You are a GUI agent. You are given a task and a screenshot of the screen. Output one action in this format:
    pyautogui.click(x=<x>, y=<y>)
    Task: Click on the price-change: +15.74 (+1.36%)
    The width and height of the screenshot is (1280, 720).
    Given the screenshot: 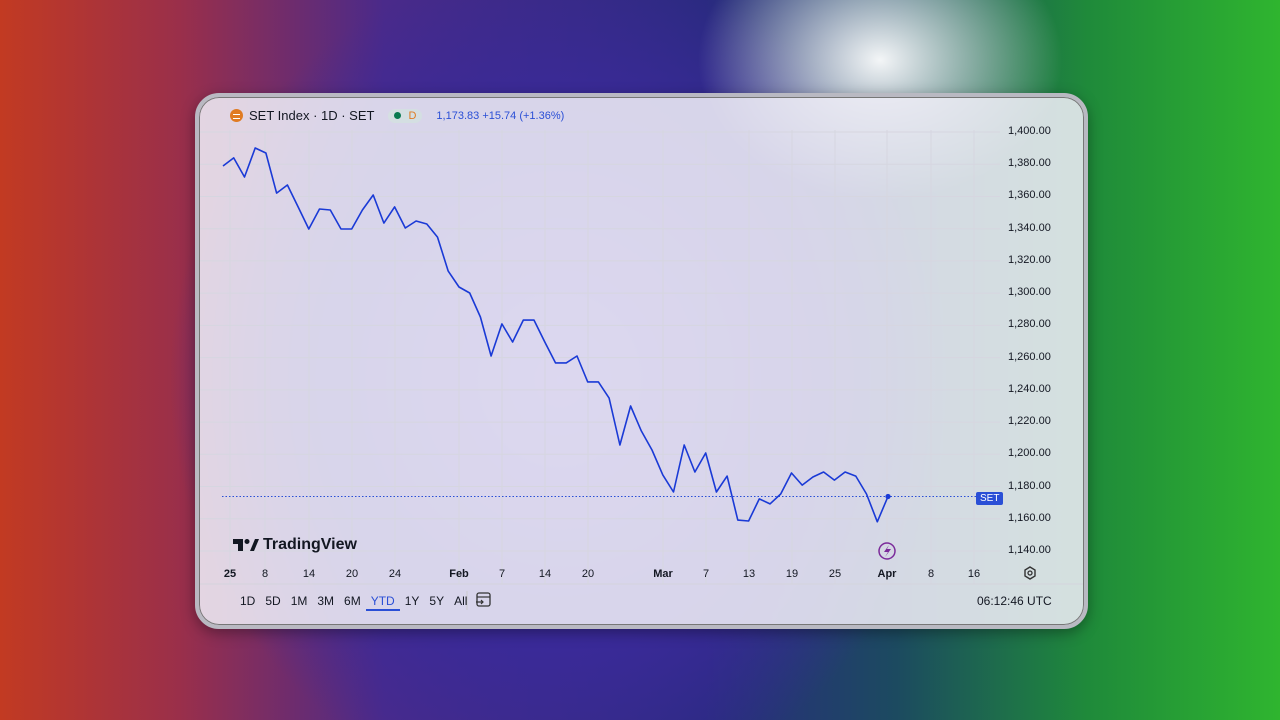 What is the action you would take?
    pyautogui.click(x=523, y=115)
    